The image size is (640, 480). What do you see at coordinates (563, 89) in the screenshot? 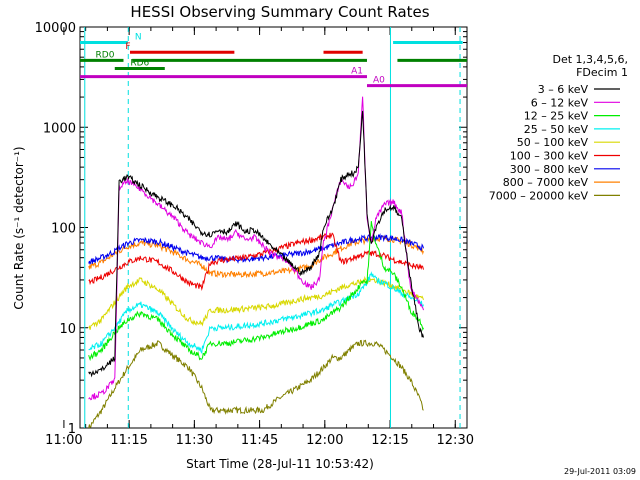
I see `legend-entry-label: 3 – 6 keV` at bounding box center [563, 89].